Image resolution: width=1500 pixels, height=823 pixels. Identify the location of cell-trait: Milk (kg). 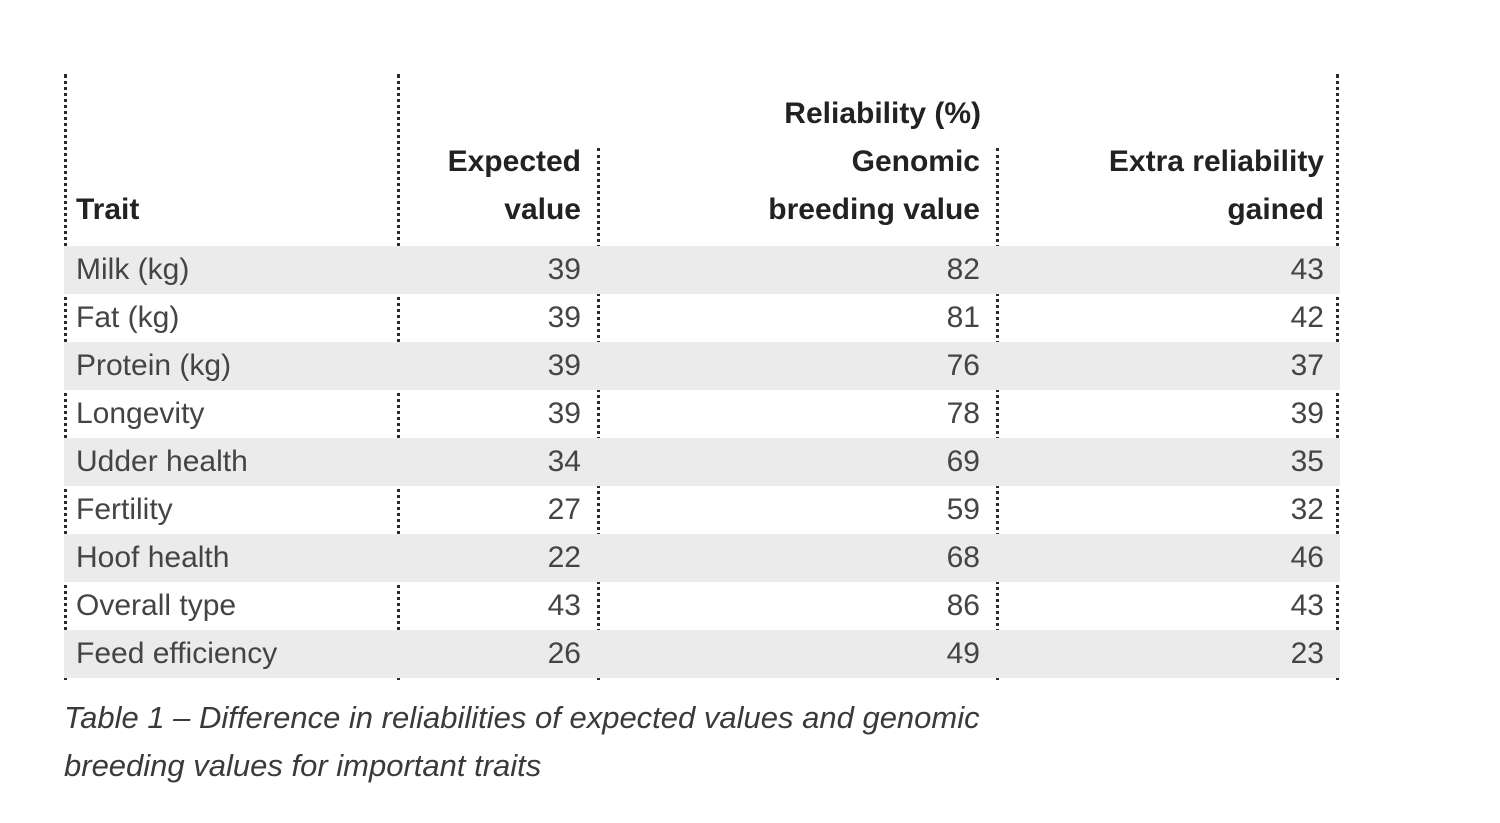
(133, 269).